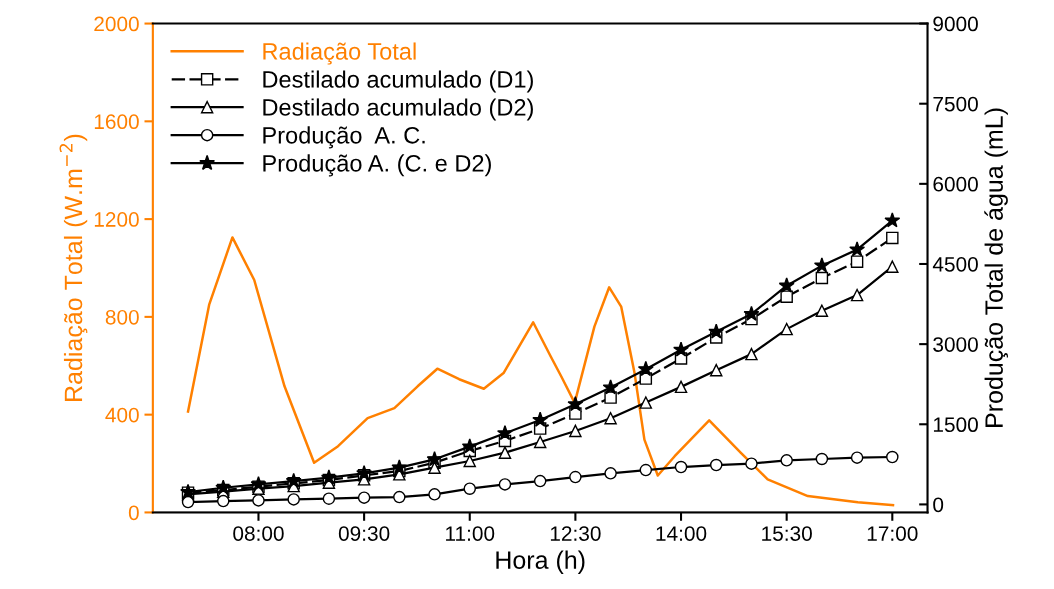  I want to click on y2-tick-label: 1500, so click(955, 425).